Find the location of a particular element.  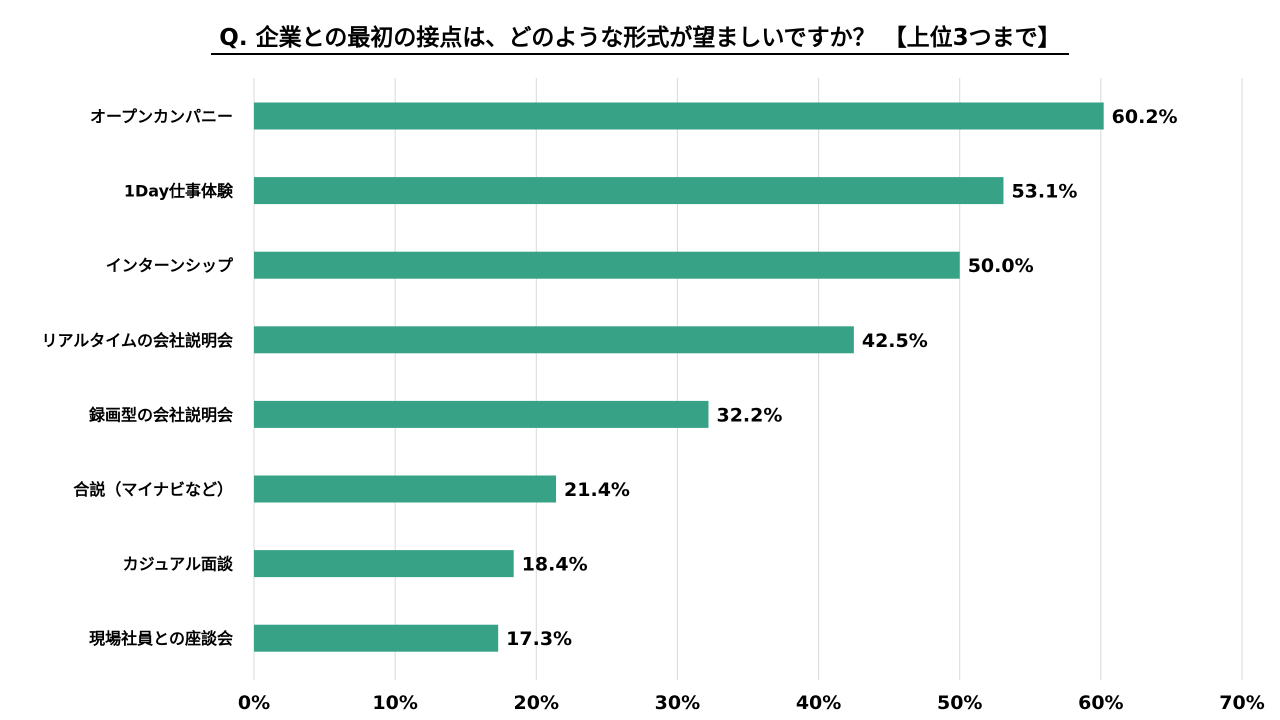

x-tick-label: 20% is located at coordinates (536, 703).